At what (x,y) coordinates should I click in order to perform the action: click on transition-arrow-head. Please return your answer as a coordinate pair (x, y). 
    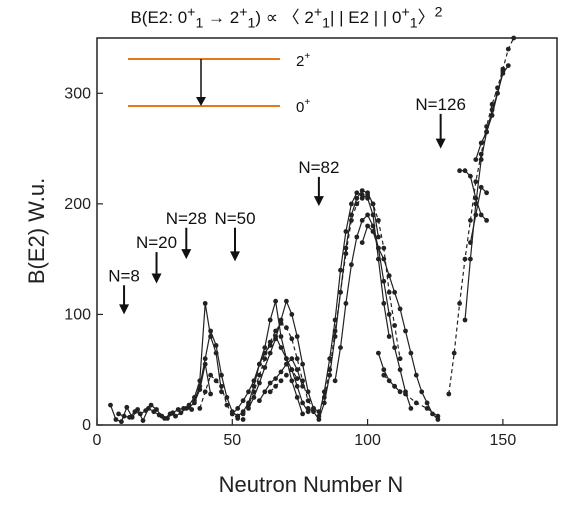
    Looking at the image, I should click on (201, 101).